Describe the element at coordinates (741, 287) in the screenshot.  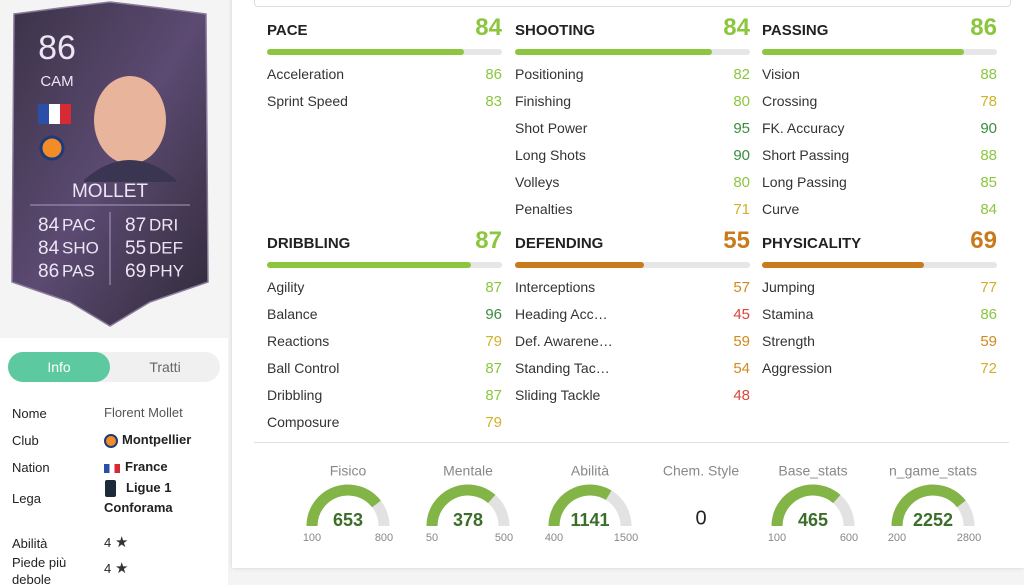
I see `attribute-value: 57` at that location.